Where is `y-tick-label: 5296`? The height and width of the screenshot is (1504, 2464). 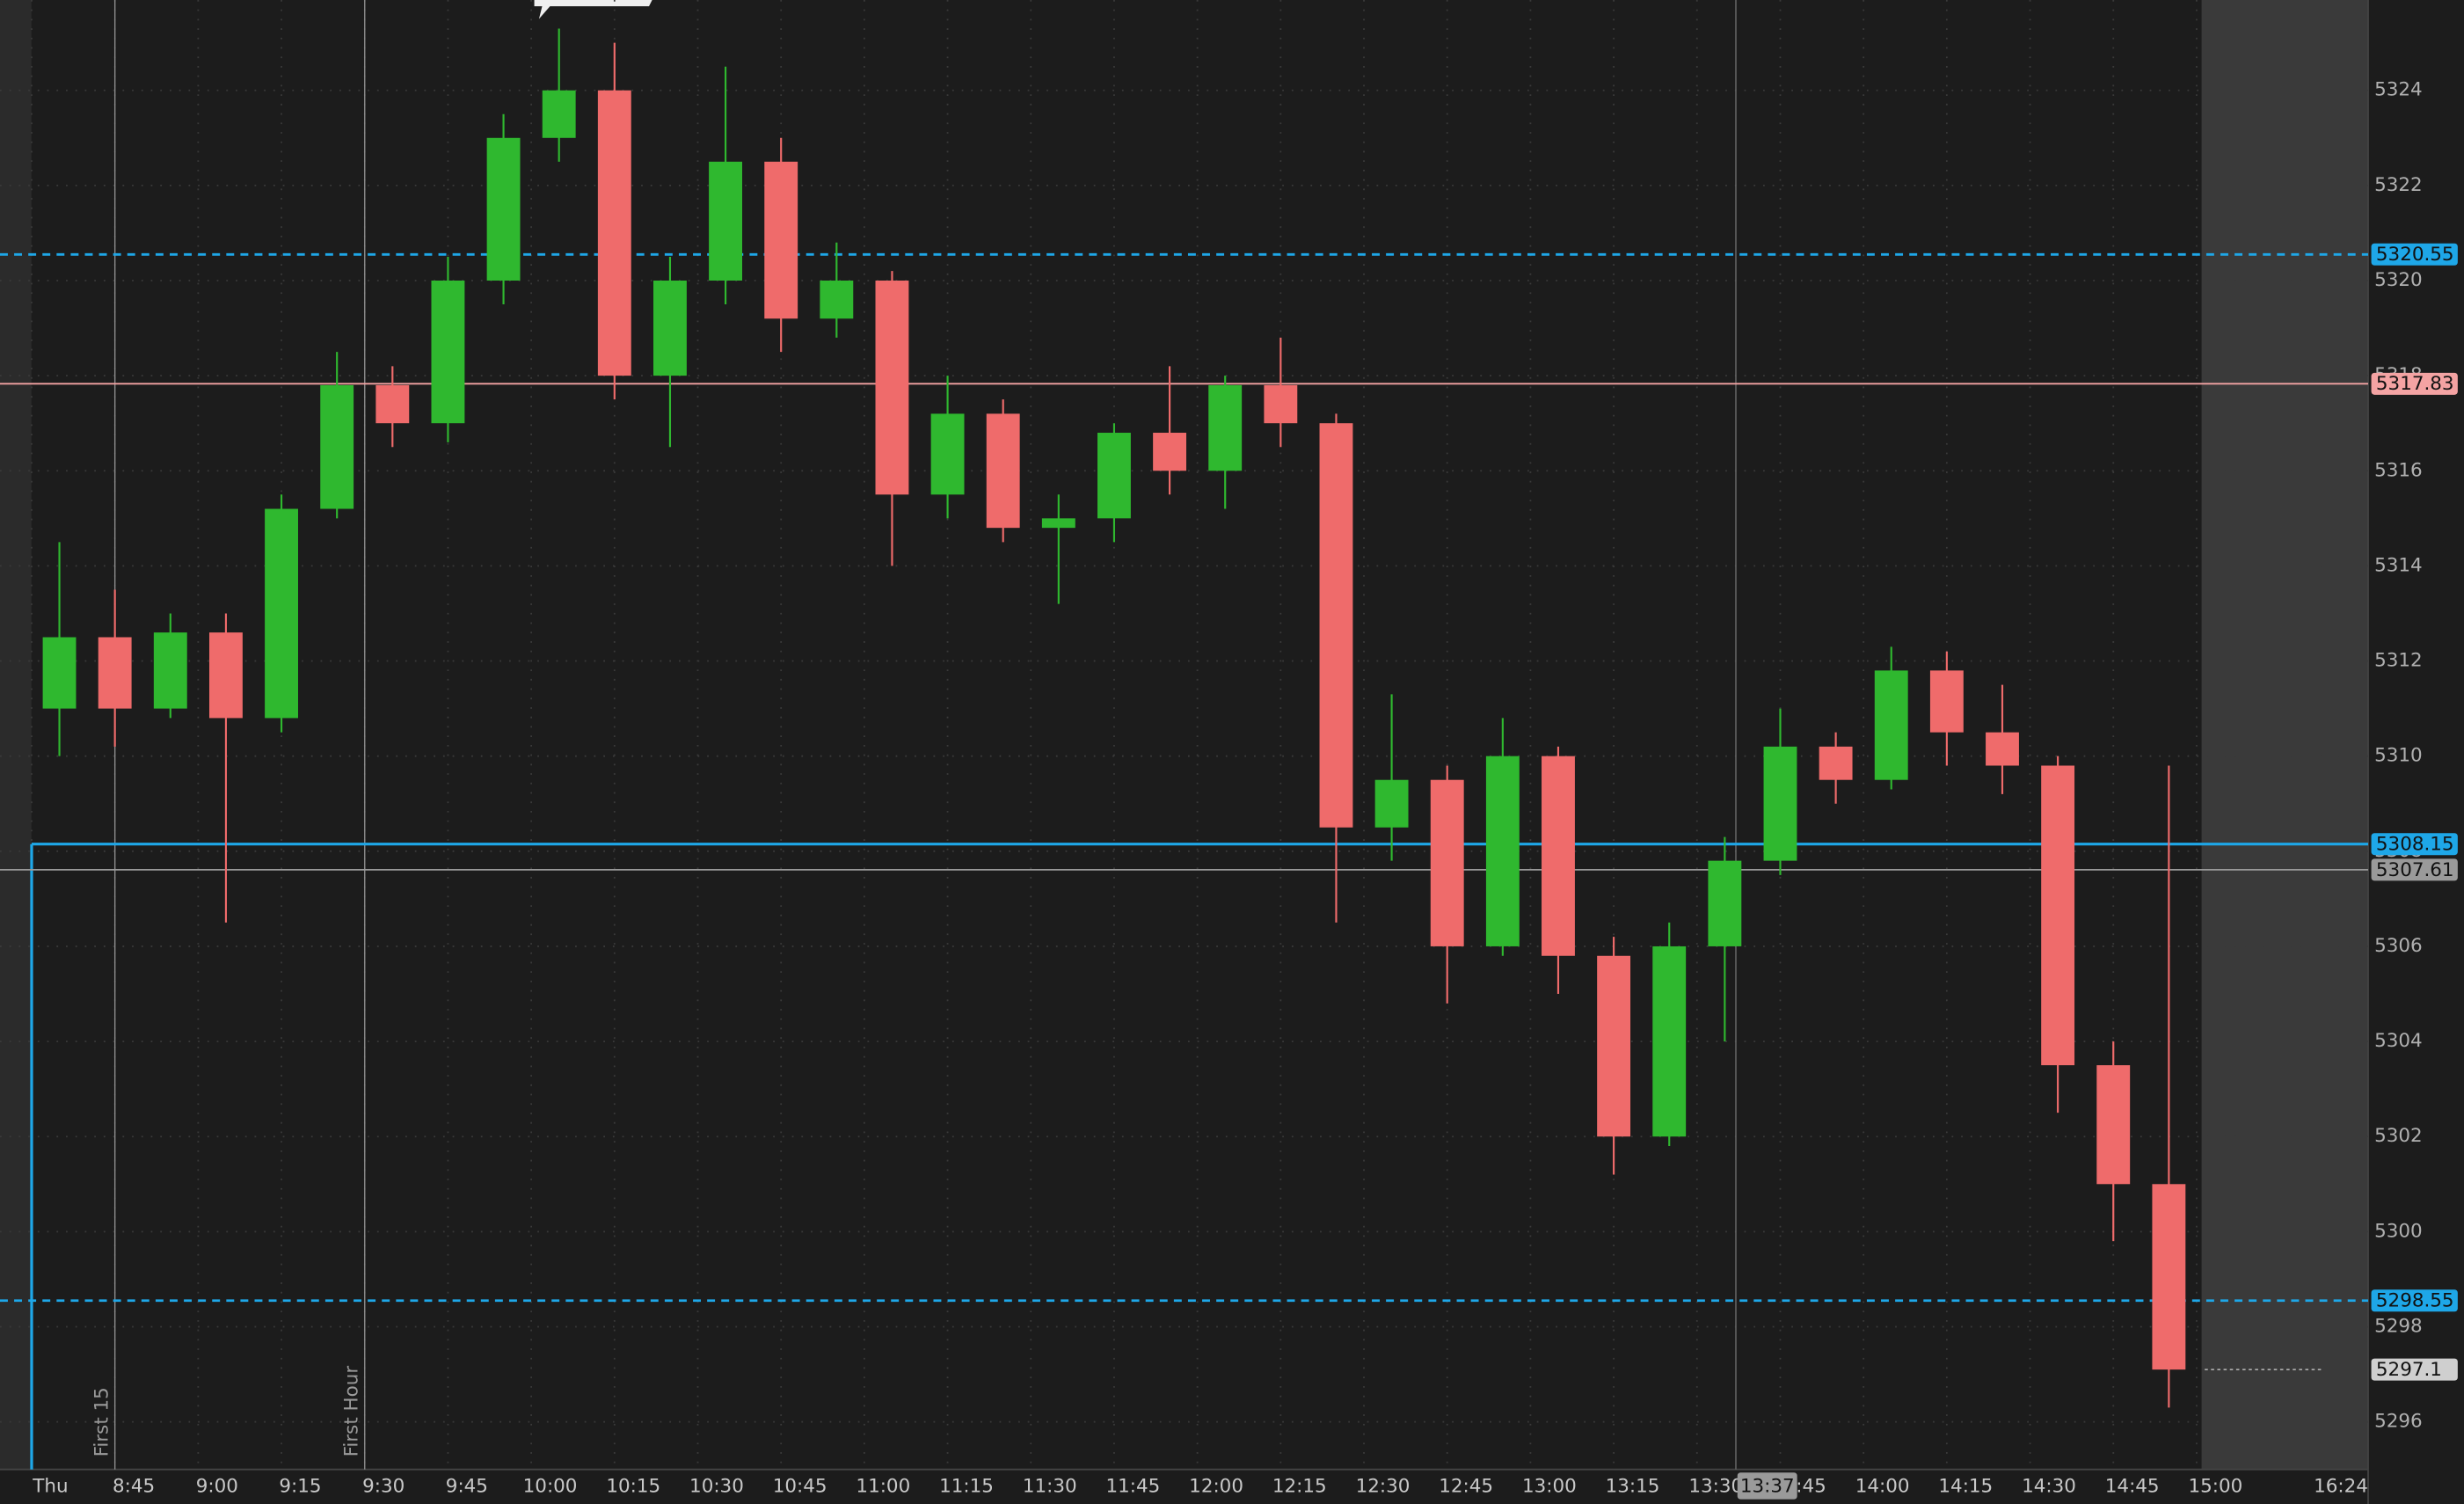
y-tick-label: 5296 is located at coordinates (2399, 1422).